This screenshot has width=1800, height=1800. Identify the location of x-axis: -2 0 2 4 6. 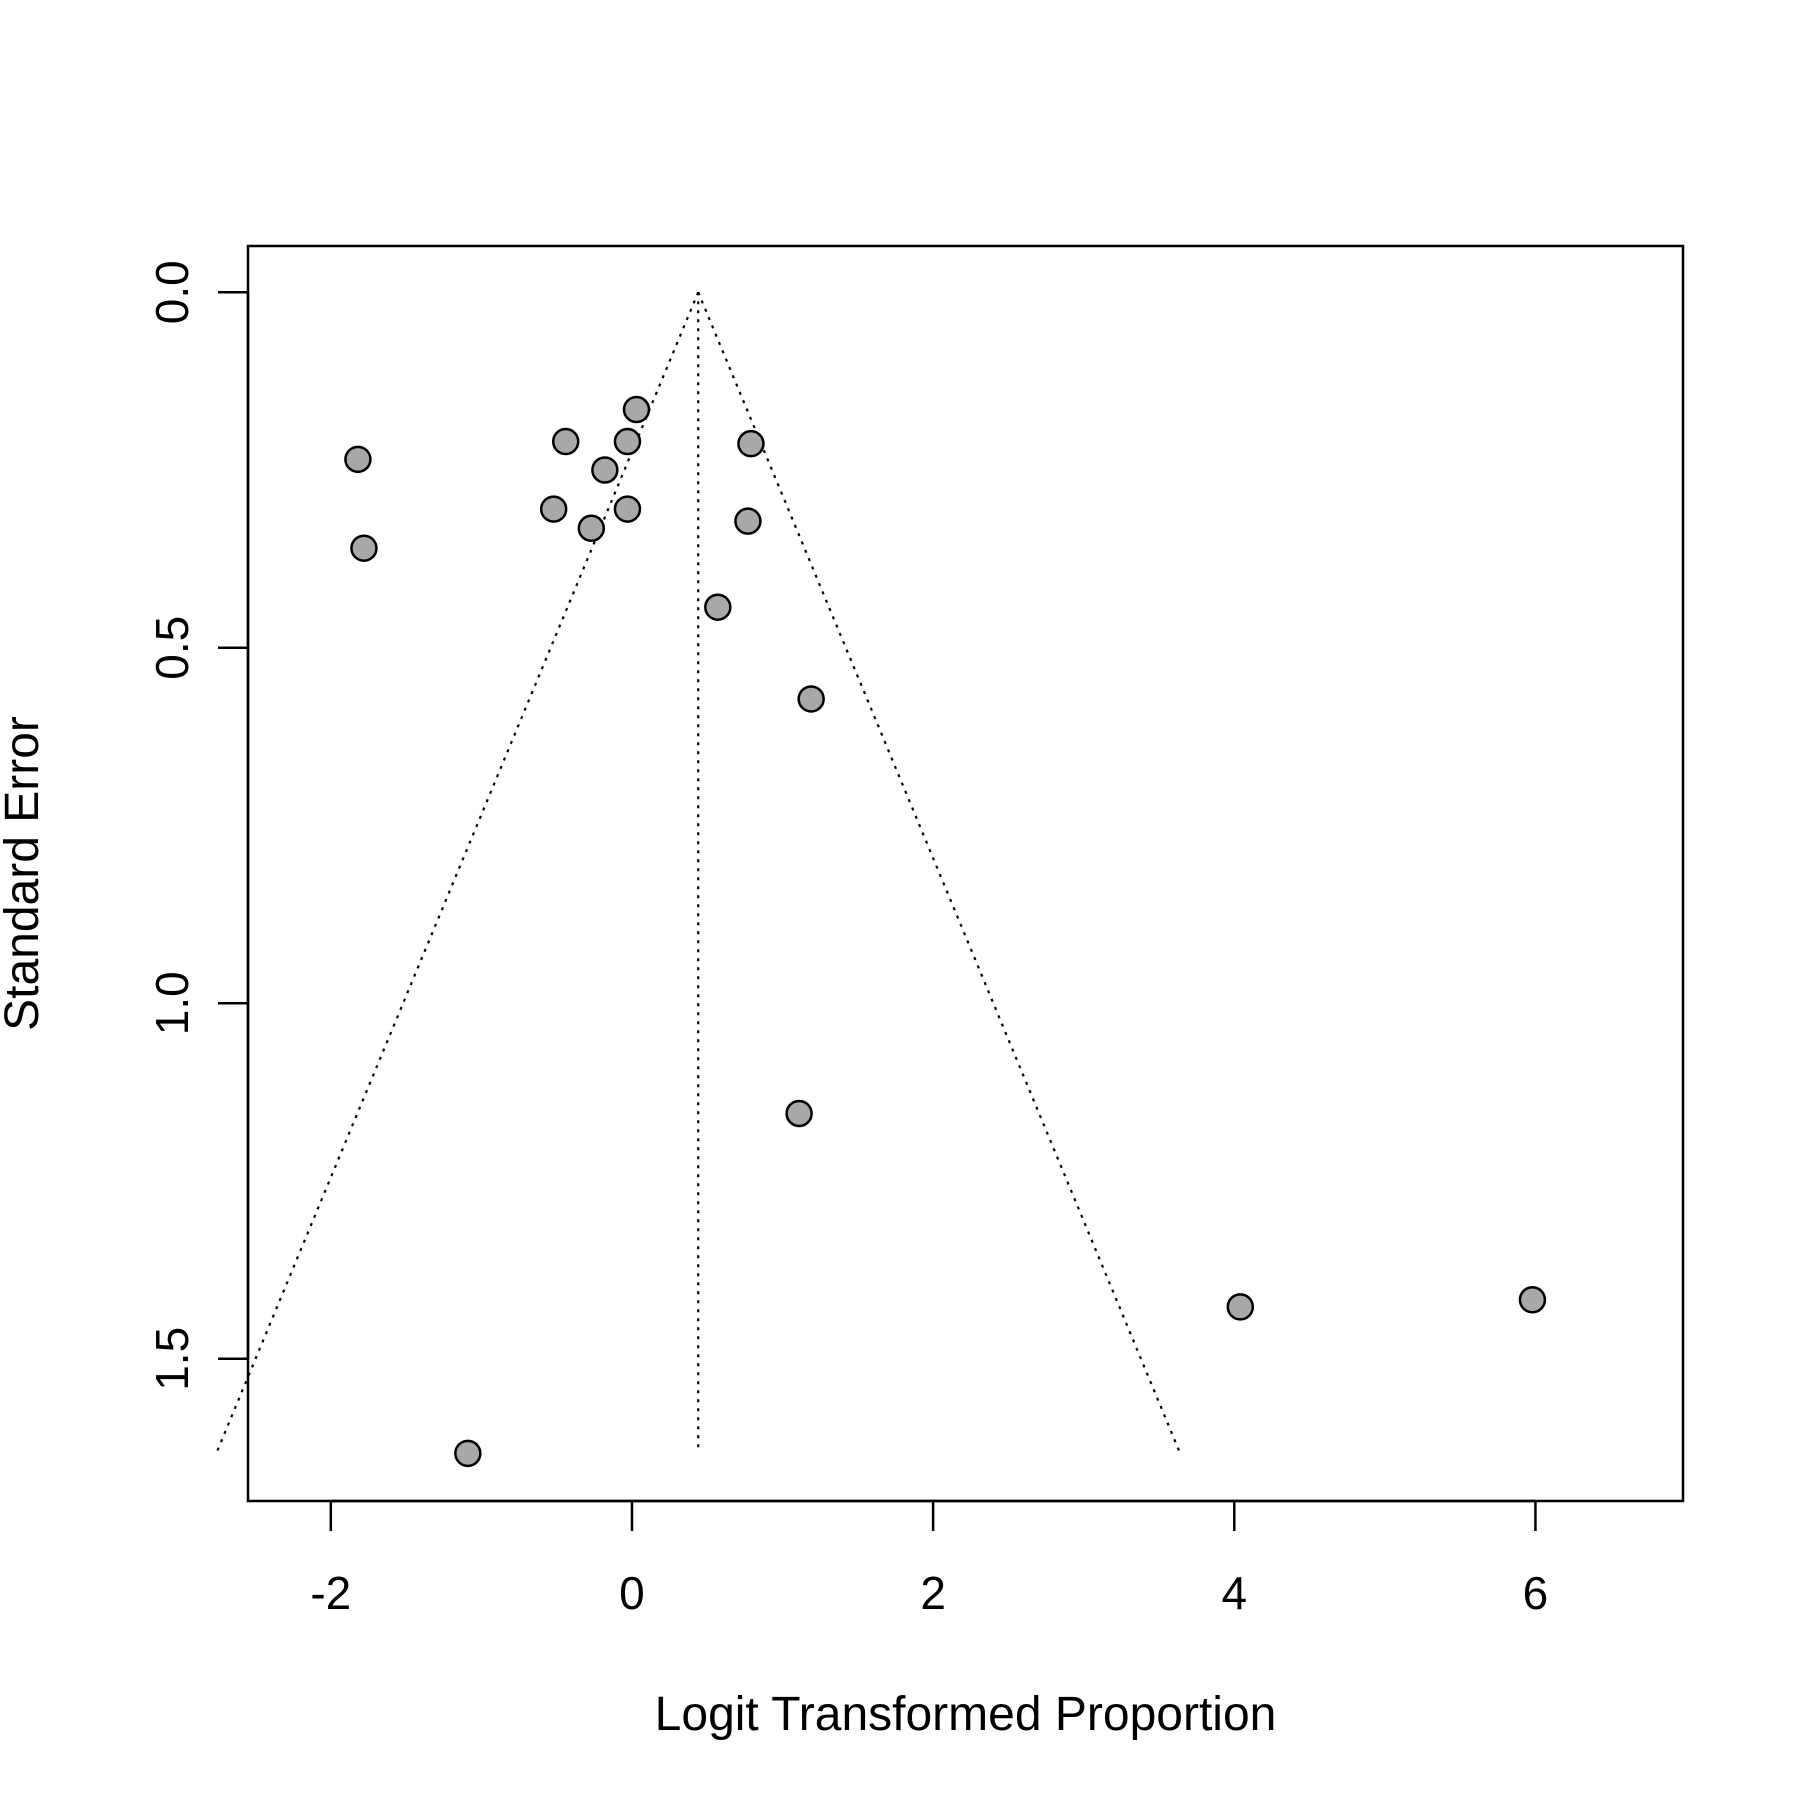
(929, 1559).